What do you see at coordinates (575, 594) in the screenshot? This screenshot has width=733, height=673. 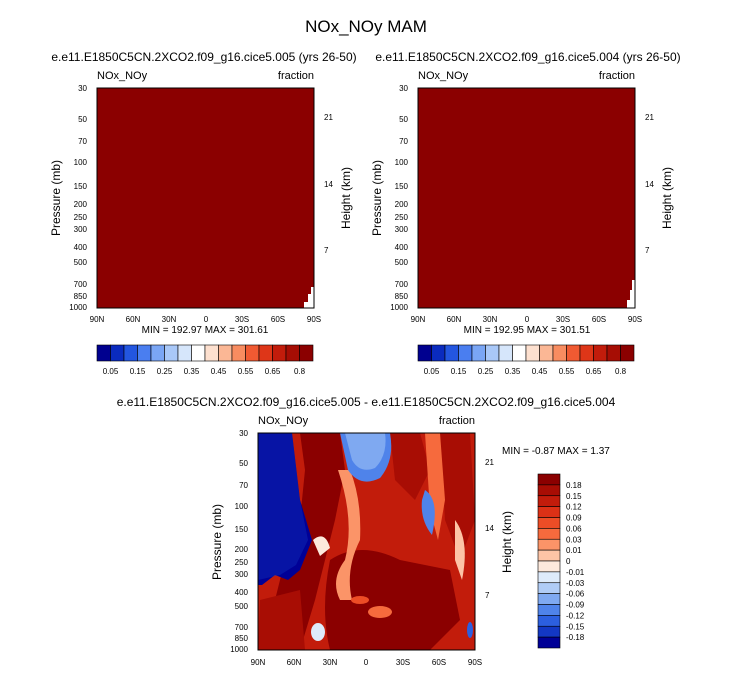 I see `colorbar-label: -0.06` at bounding box center [575, 594].